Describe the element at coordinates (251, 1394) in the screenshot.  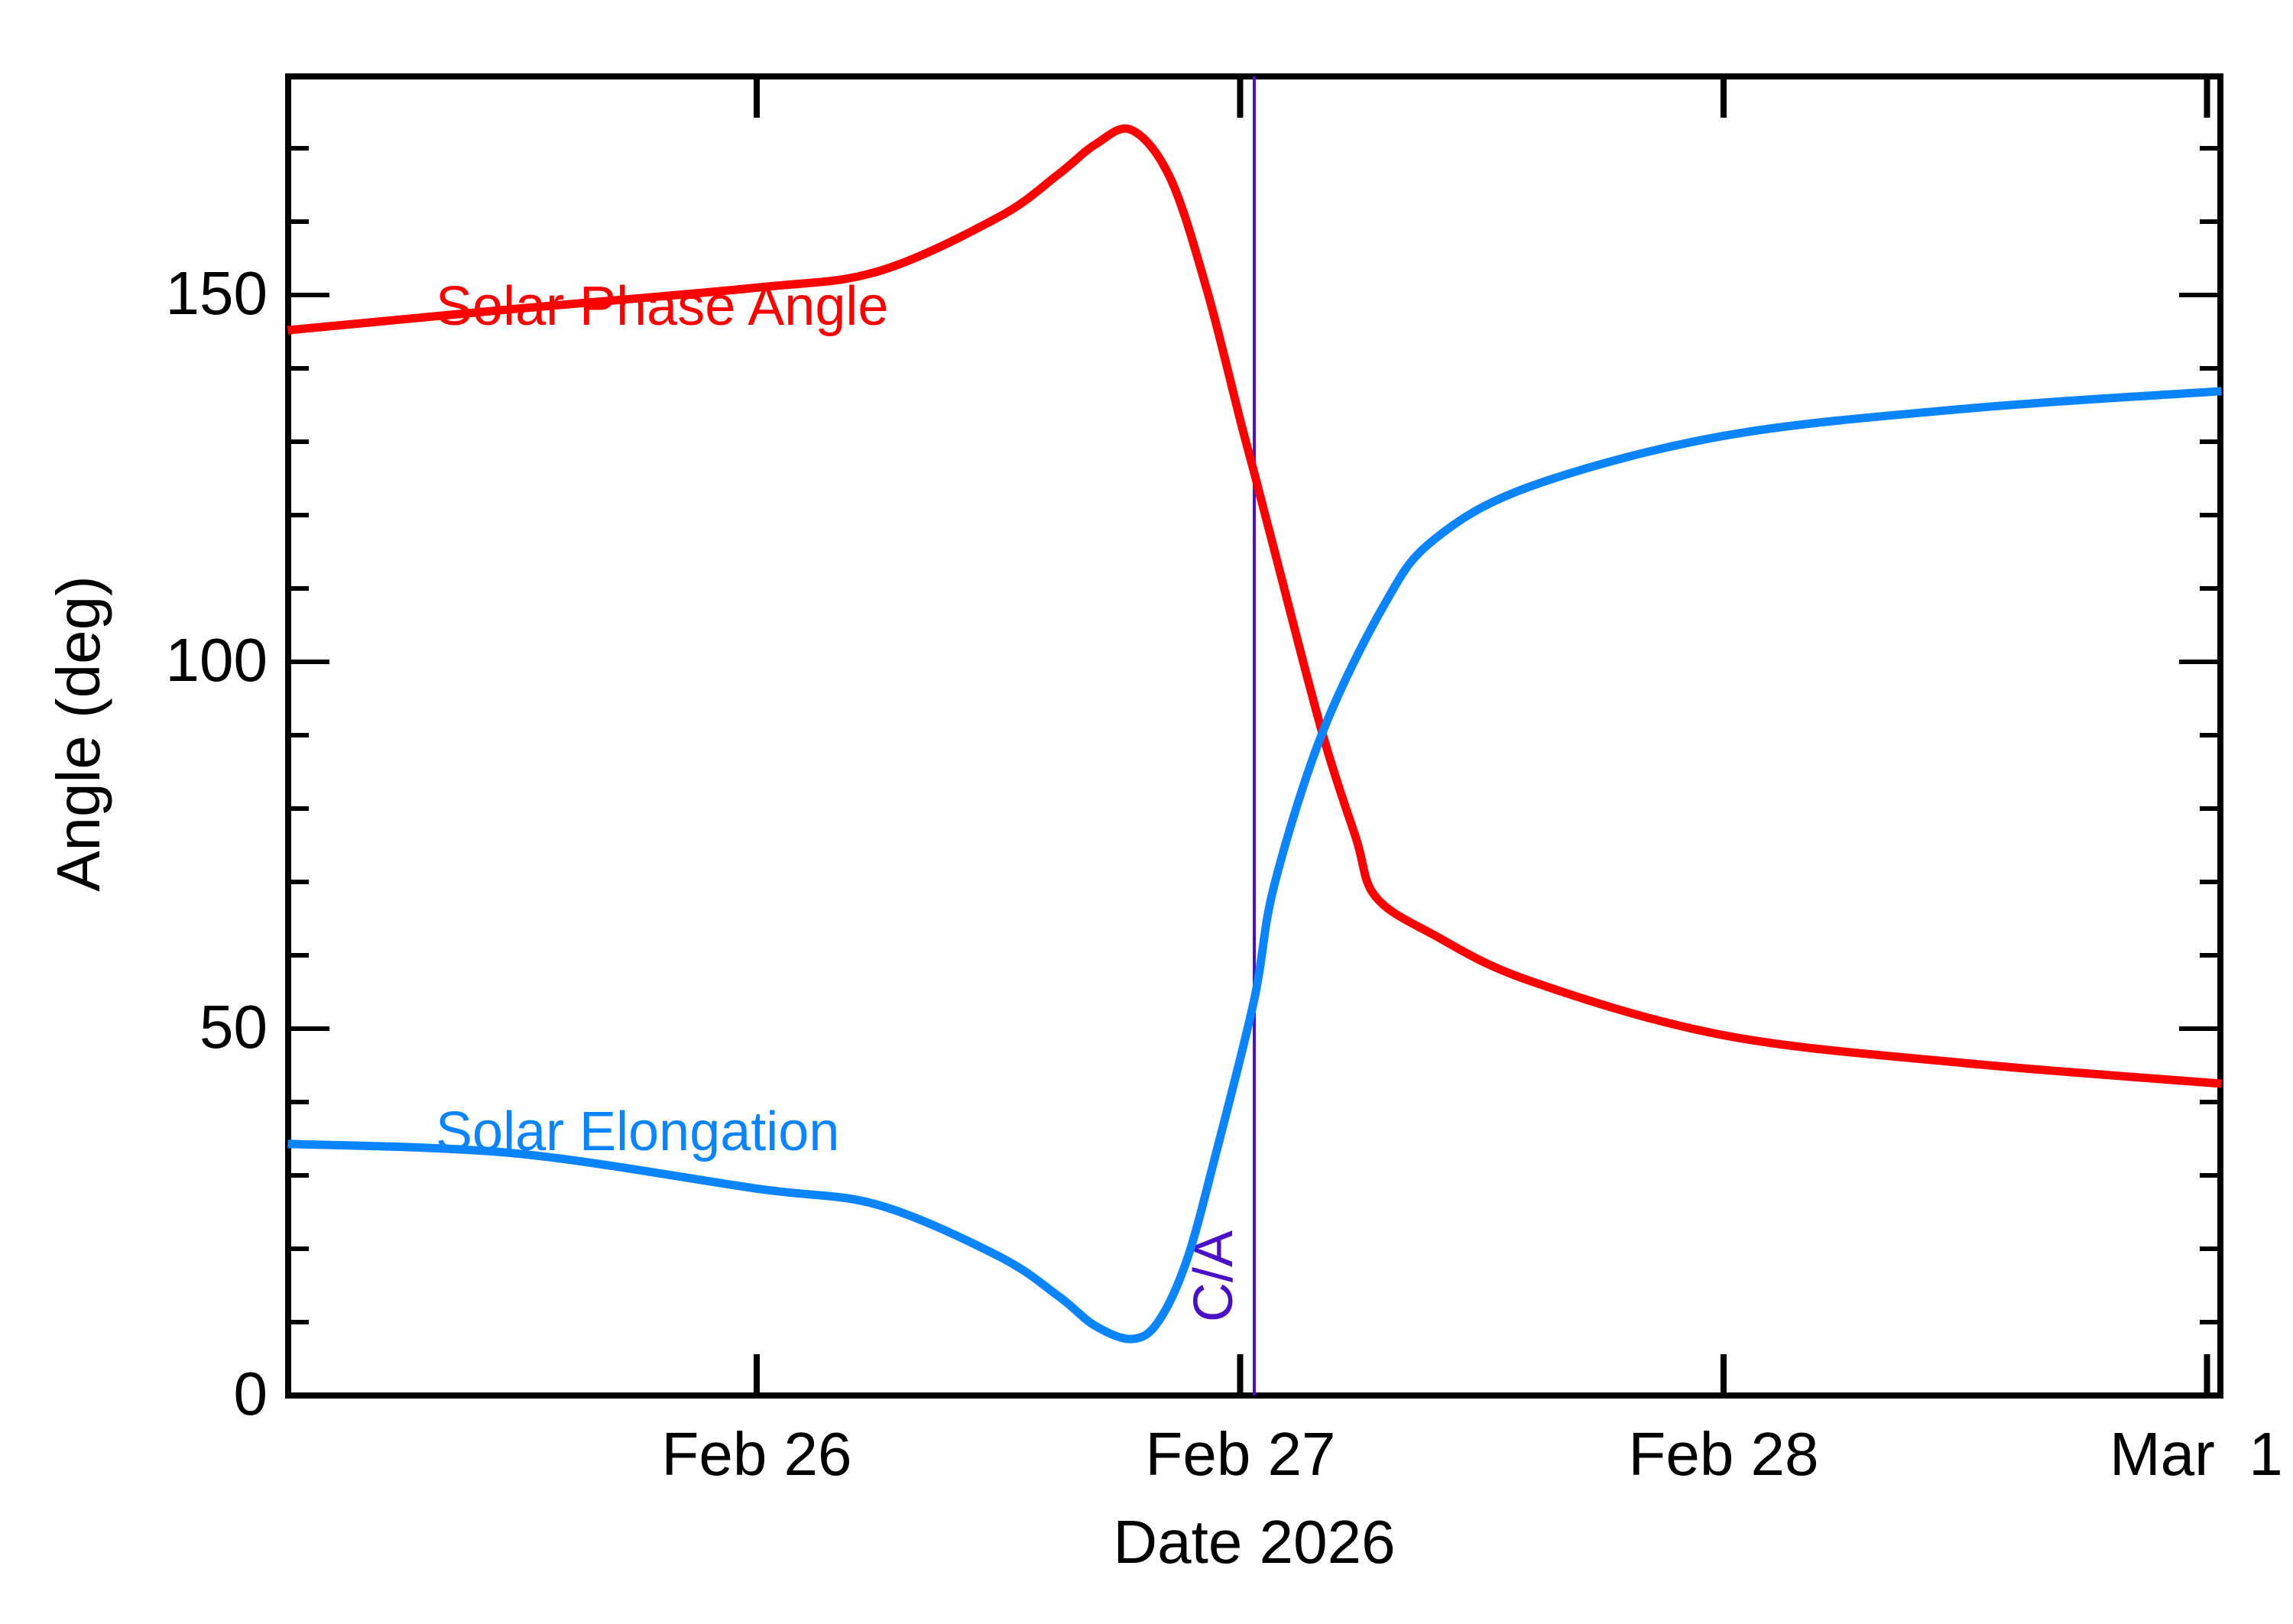
I see `y-tick-label: 0` at that location.